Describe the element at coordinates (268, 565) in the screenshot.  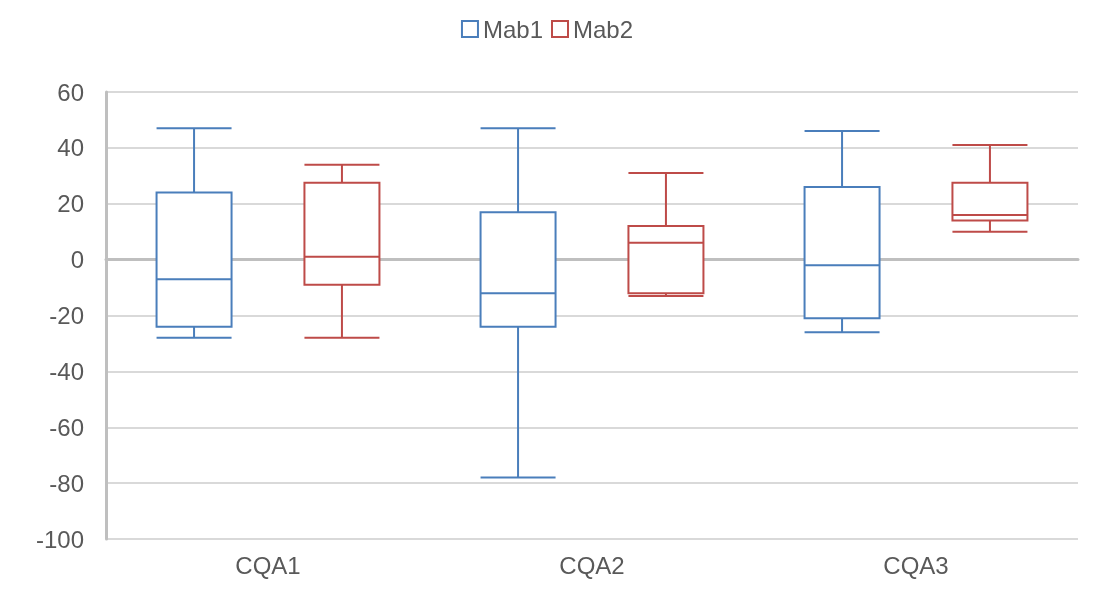
I see `x-tick-label: CQA1` at that location.